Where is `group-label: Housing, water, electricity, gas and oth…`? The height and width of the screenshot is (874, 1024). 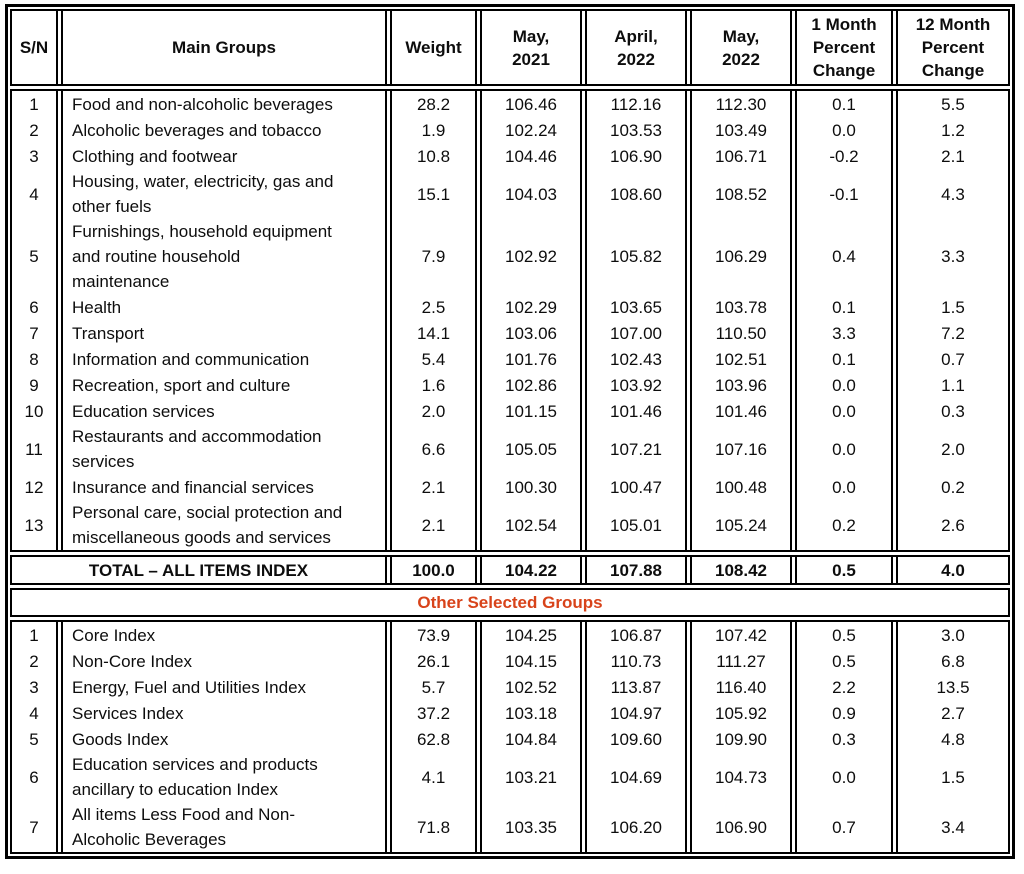
group-label: Housing, water, electricity, gas and oth… is located at coordinates (224, 194).